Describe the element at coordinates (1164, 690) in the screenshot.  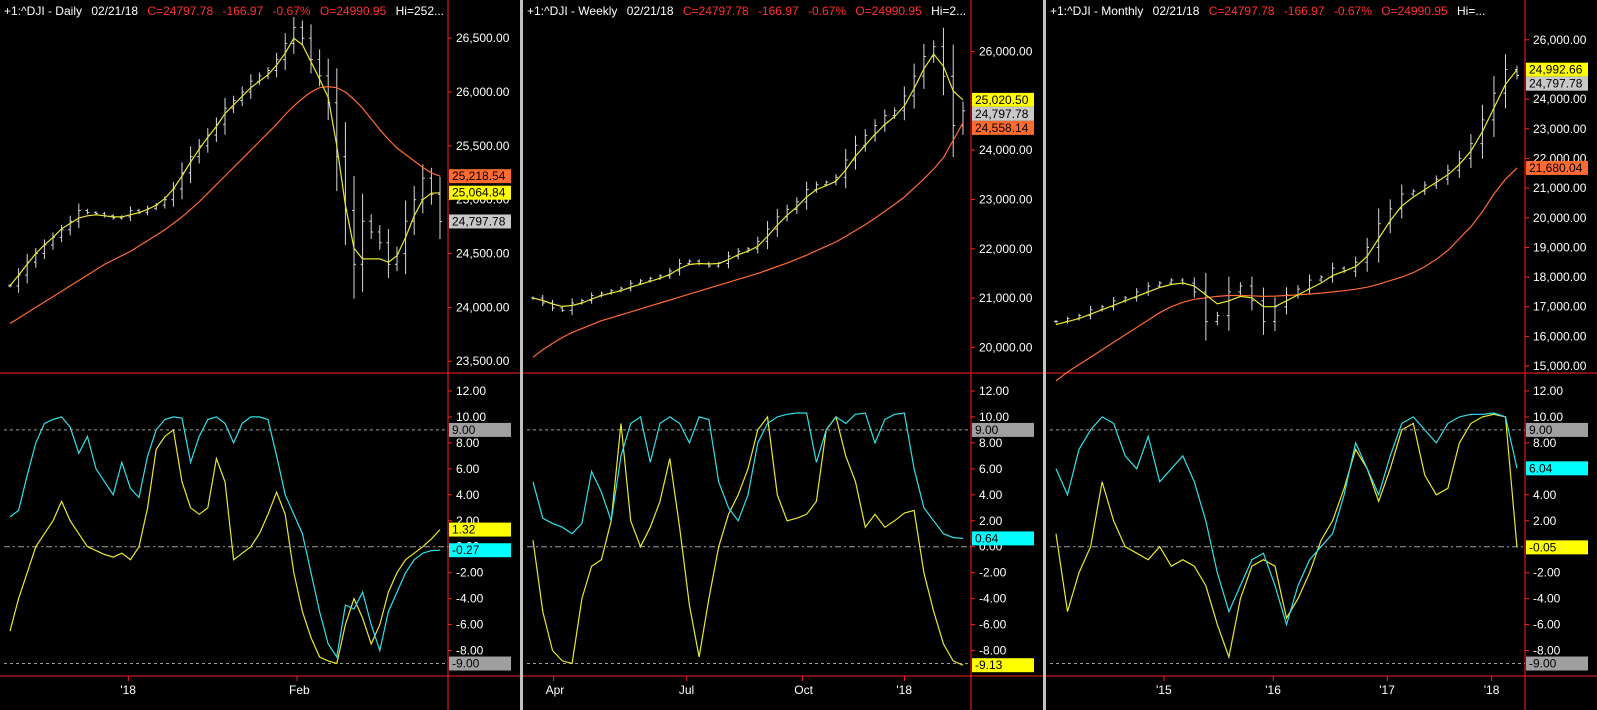
I see `x-tick-label: '15` at that location.